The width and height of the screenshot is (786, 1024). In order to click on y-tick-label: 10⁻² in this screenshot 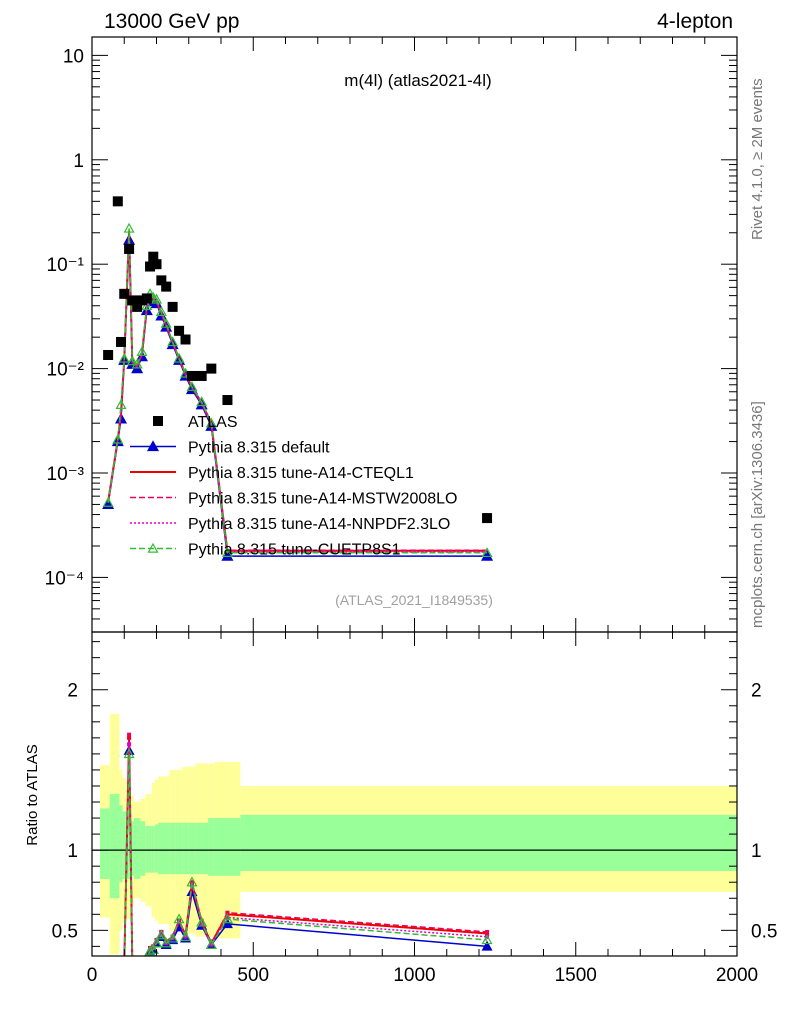, I will do `click(66, 370)`.